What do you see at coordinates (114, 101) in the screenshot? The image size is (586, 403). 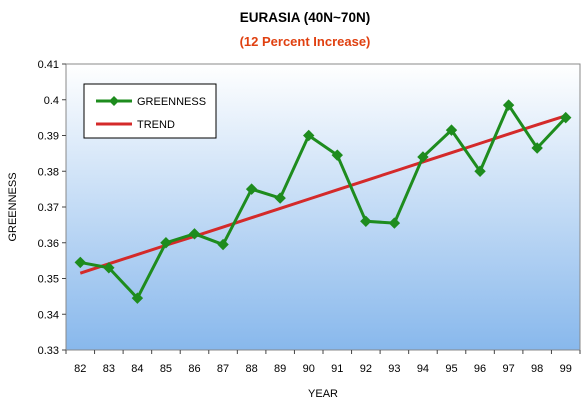 I see `legend-greenness-marker` at bounding box center [114, 101].